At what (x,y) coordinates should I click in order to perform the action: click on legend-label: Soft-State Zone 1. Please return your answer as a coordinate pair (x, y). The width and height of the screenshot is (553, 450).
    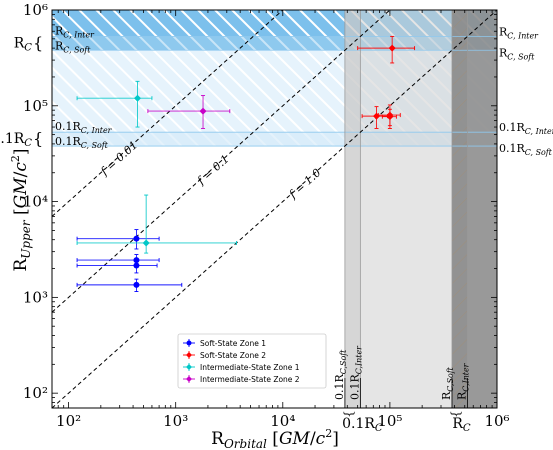
    Looking at the image, I should click on (233, 343).